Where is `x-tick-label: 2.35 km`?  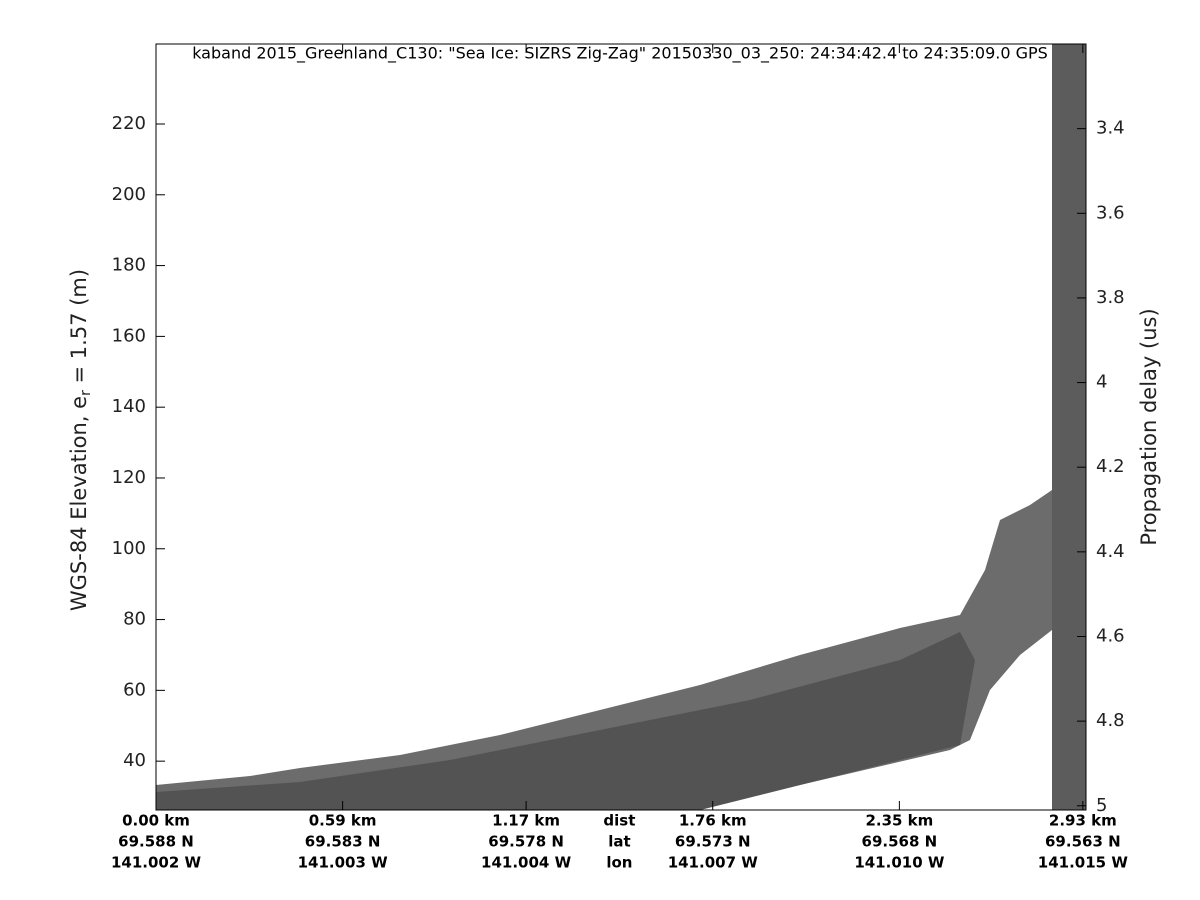
x-tick-label: 2.35 km is located at coordinates (899, 821).